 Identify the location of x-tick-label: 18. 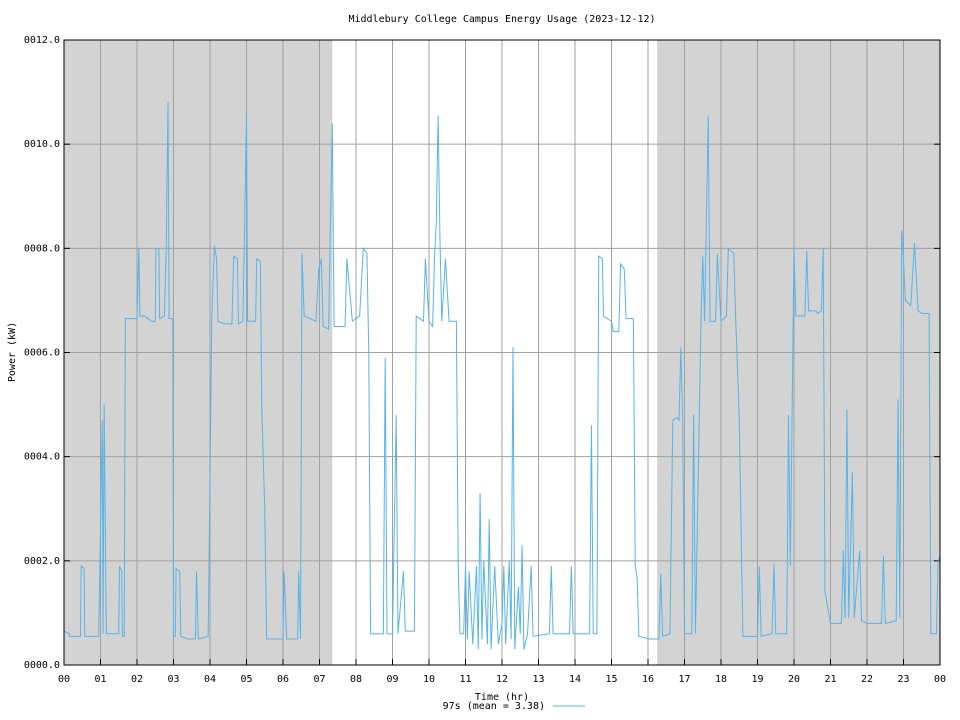
(721, 679).